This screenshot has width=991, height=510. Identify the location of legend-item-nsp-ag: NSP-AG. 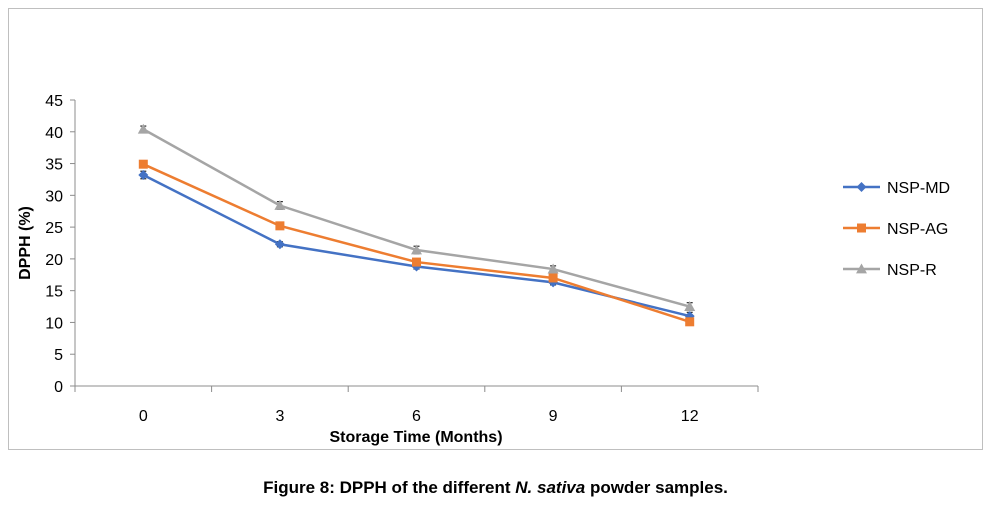
(895, 229).